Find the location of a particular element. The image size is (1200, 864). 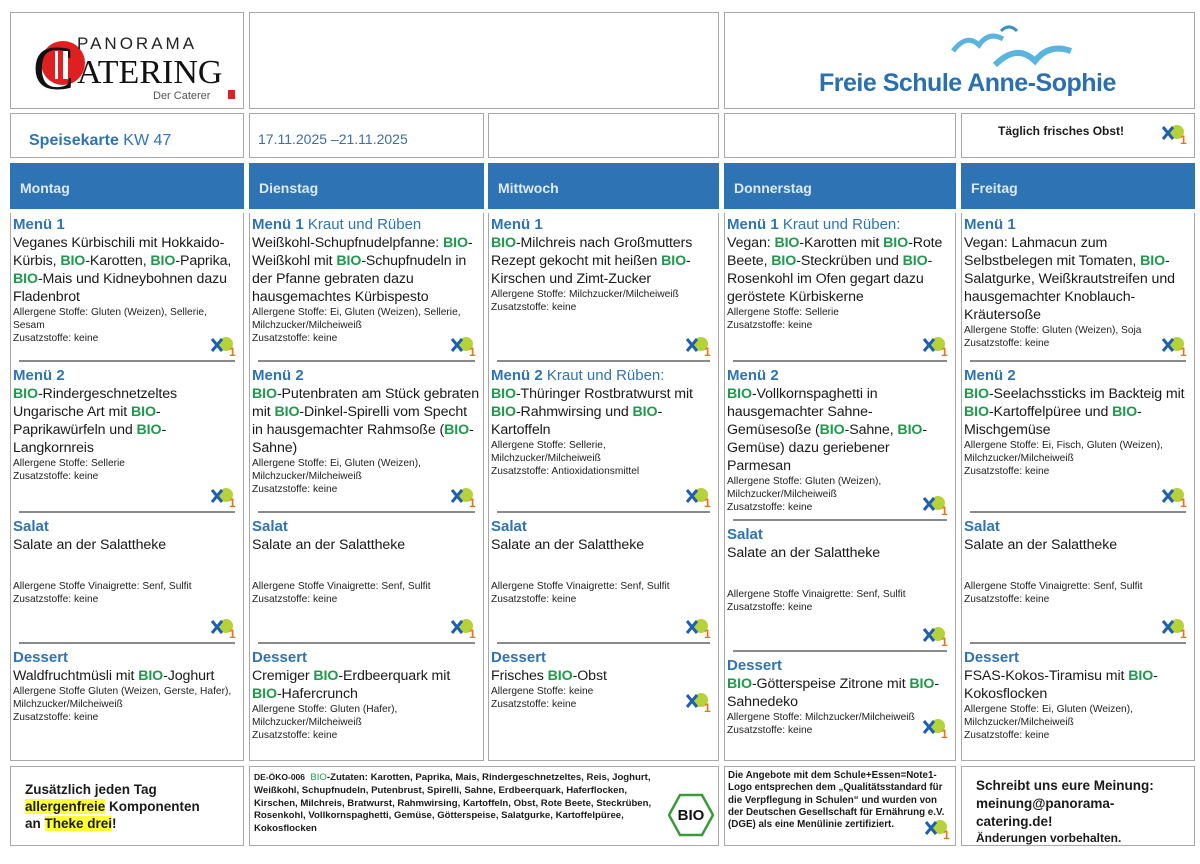

dessert-description: Frisches BIO-Obst is located at coordinates (549, 676).